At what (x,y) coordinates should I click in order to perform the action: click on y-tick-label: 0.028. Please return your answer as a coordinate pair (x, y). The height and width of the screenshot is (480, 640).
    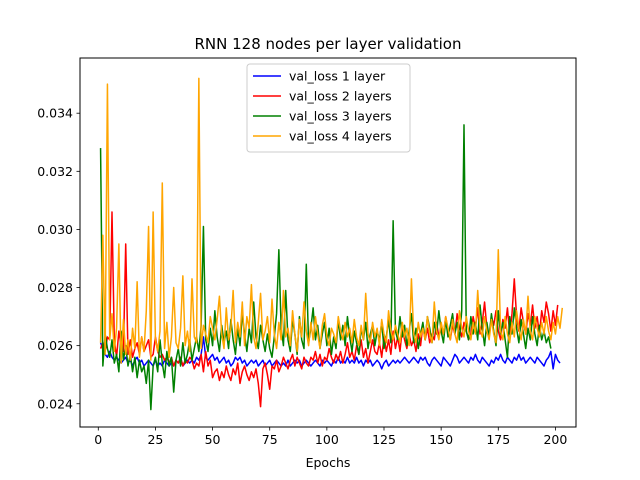
    Looking at the image, I should click on (55, 287).